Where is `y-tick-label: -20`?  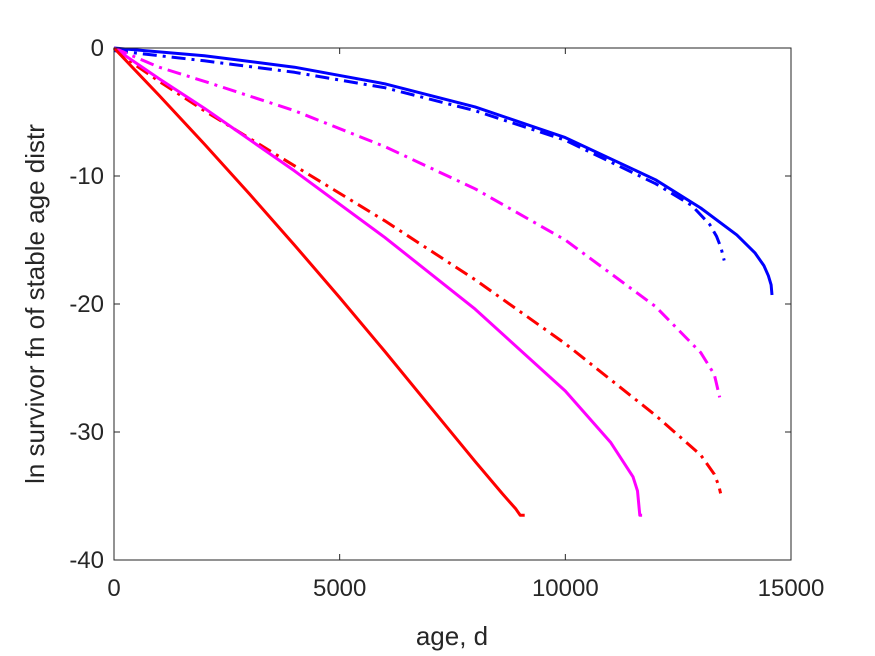
y-tick-label: -20 is located at coordinates (86, 304).